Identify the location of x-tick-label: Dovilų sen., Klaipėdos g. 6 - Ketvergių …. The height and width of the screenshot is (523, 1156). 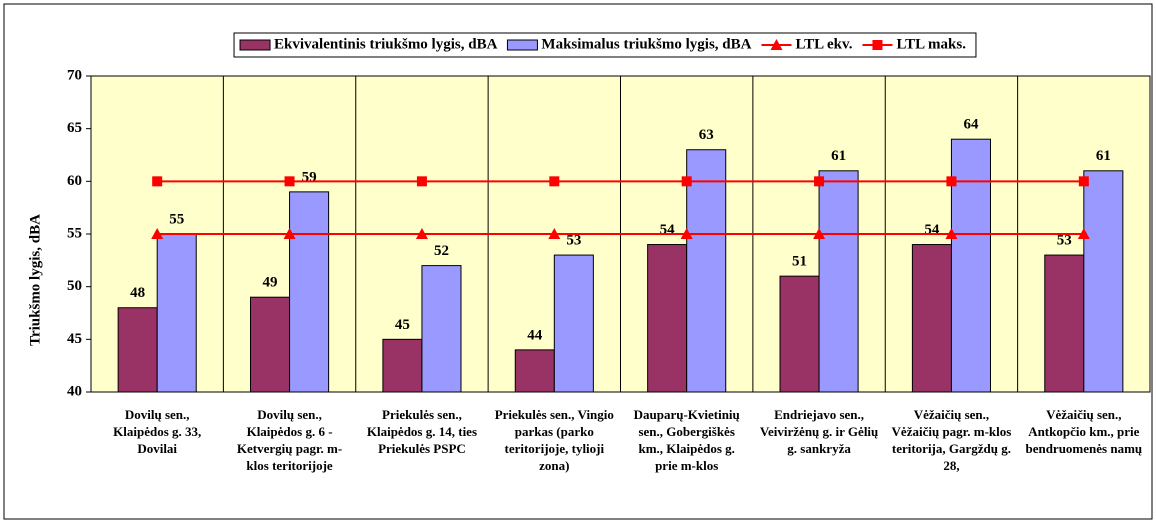
(289, 440).